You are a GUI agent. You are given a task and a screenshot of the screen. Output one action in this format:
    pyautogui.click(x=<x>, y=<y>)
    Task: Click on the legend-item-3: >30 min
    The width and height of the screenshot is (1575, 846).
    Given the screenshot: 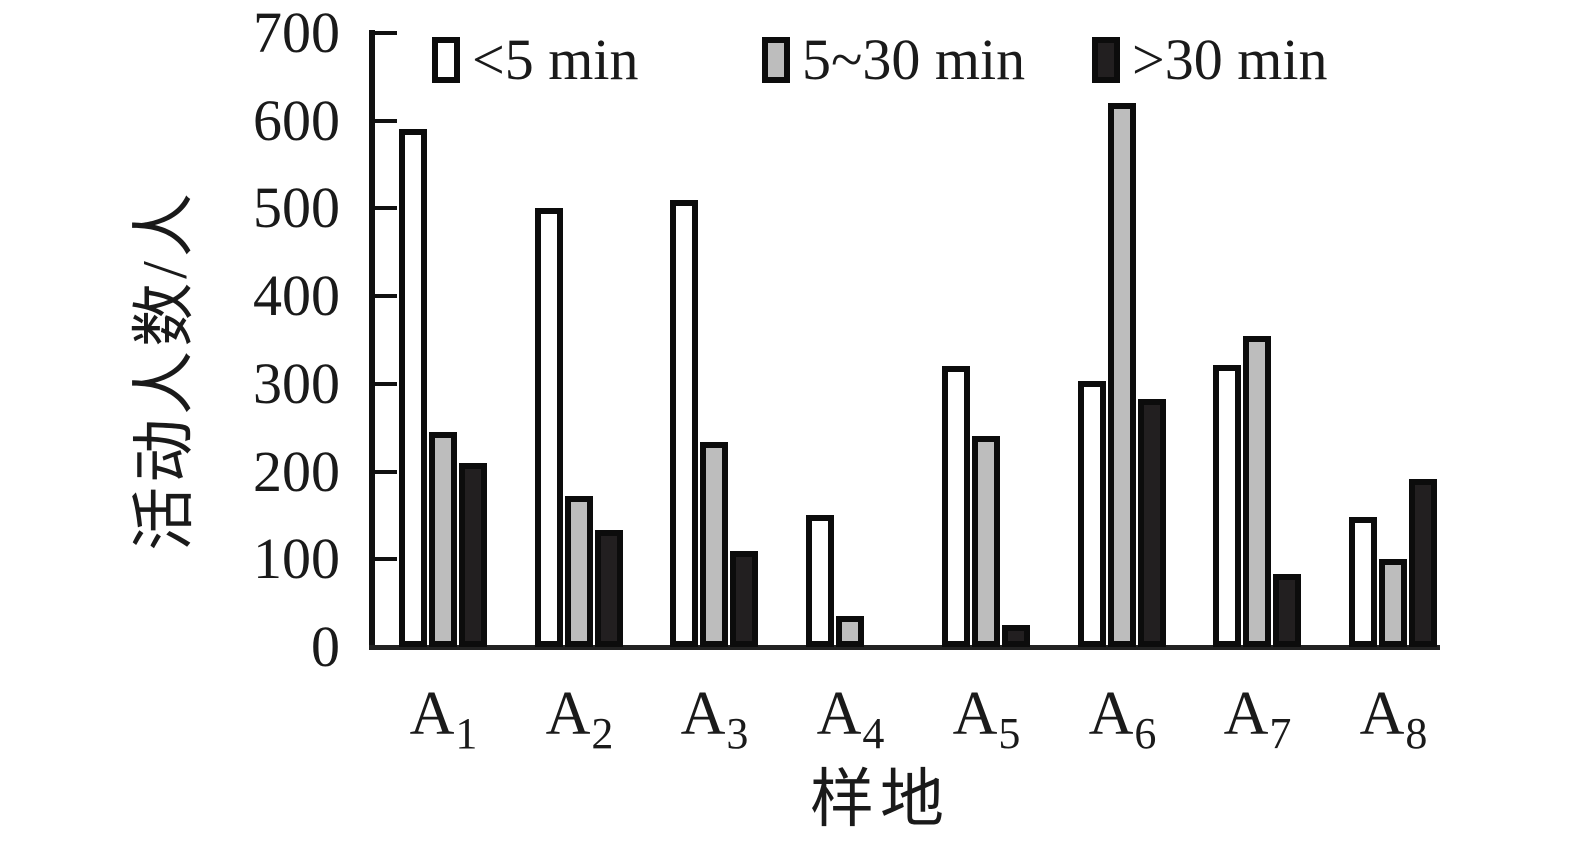 What is the action you would take?
    pyautogui.click(x=1209, y=60)
    